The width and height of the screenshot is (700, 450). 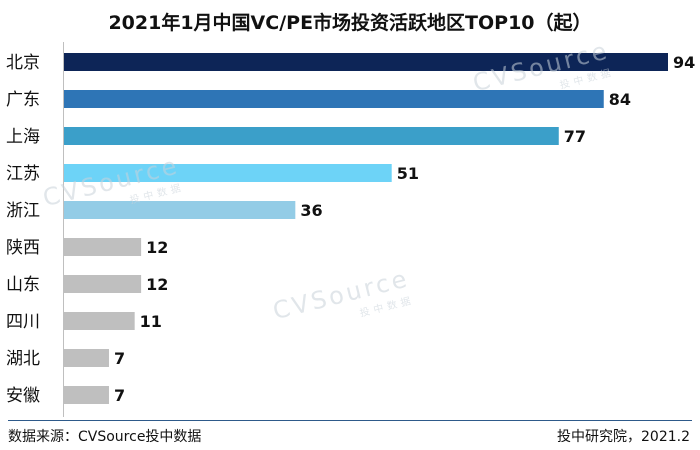 I want to click on category-label: 陕西, so click(x=23, y=248).